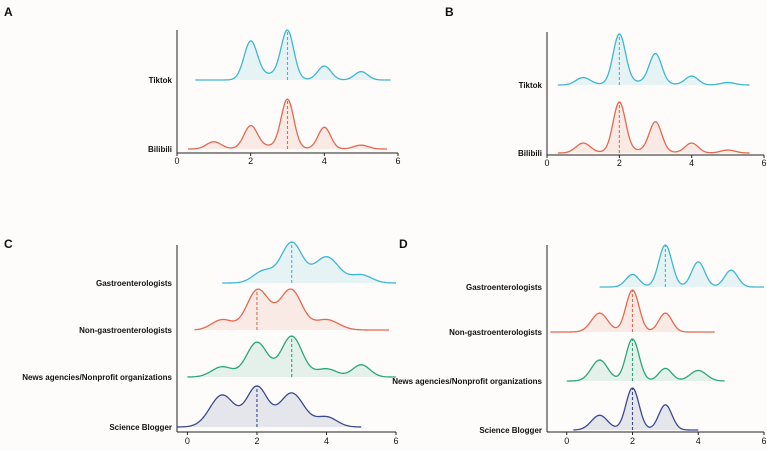 This screenshot has height=451, width=767. I want to click on ridge-fill-science-blogger, so click(636, 409).